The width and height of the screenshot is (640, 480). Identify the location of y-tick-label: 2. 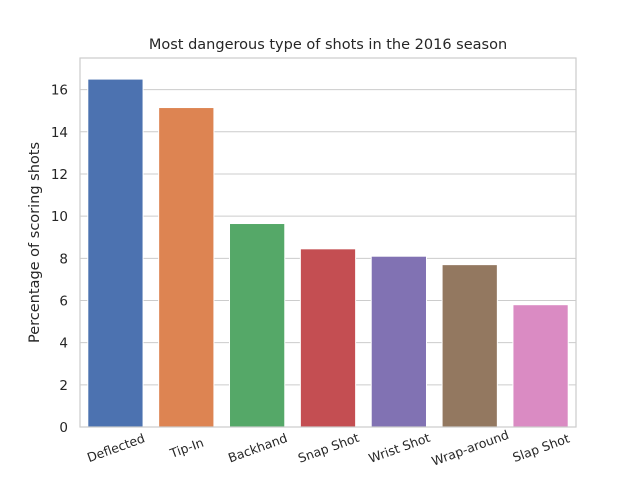
(63, 386).